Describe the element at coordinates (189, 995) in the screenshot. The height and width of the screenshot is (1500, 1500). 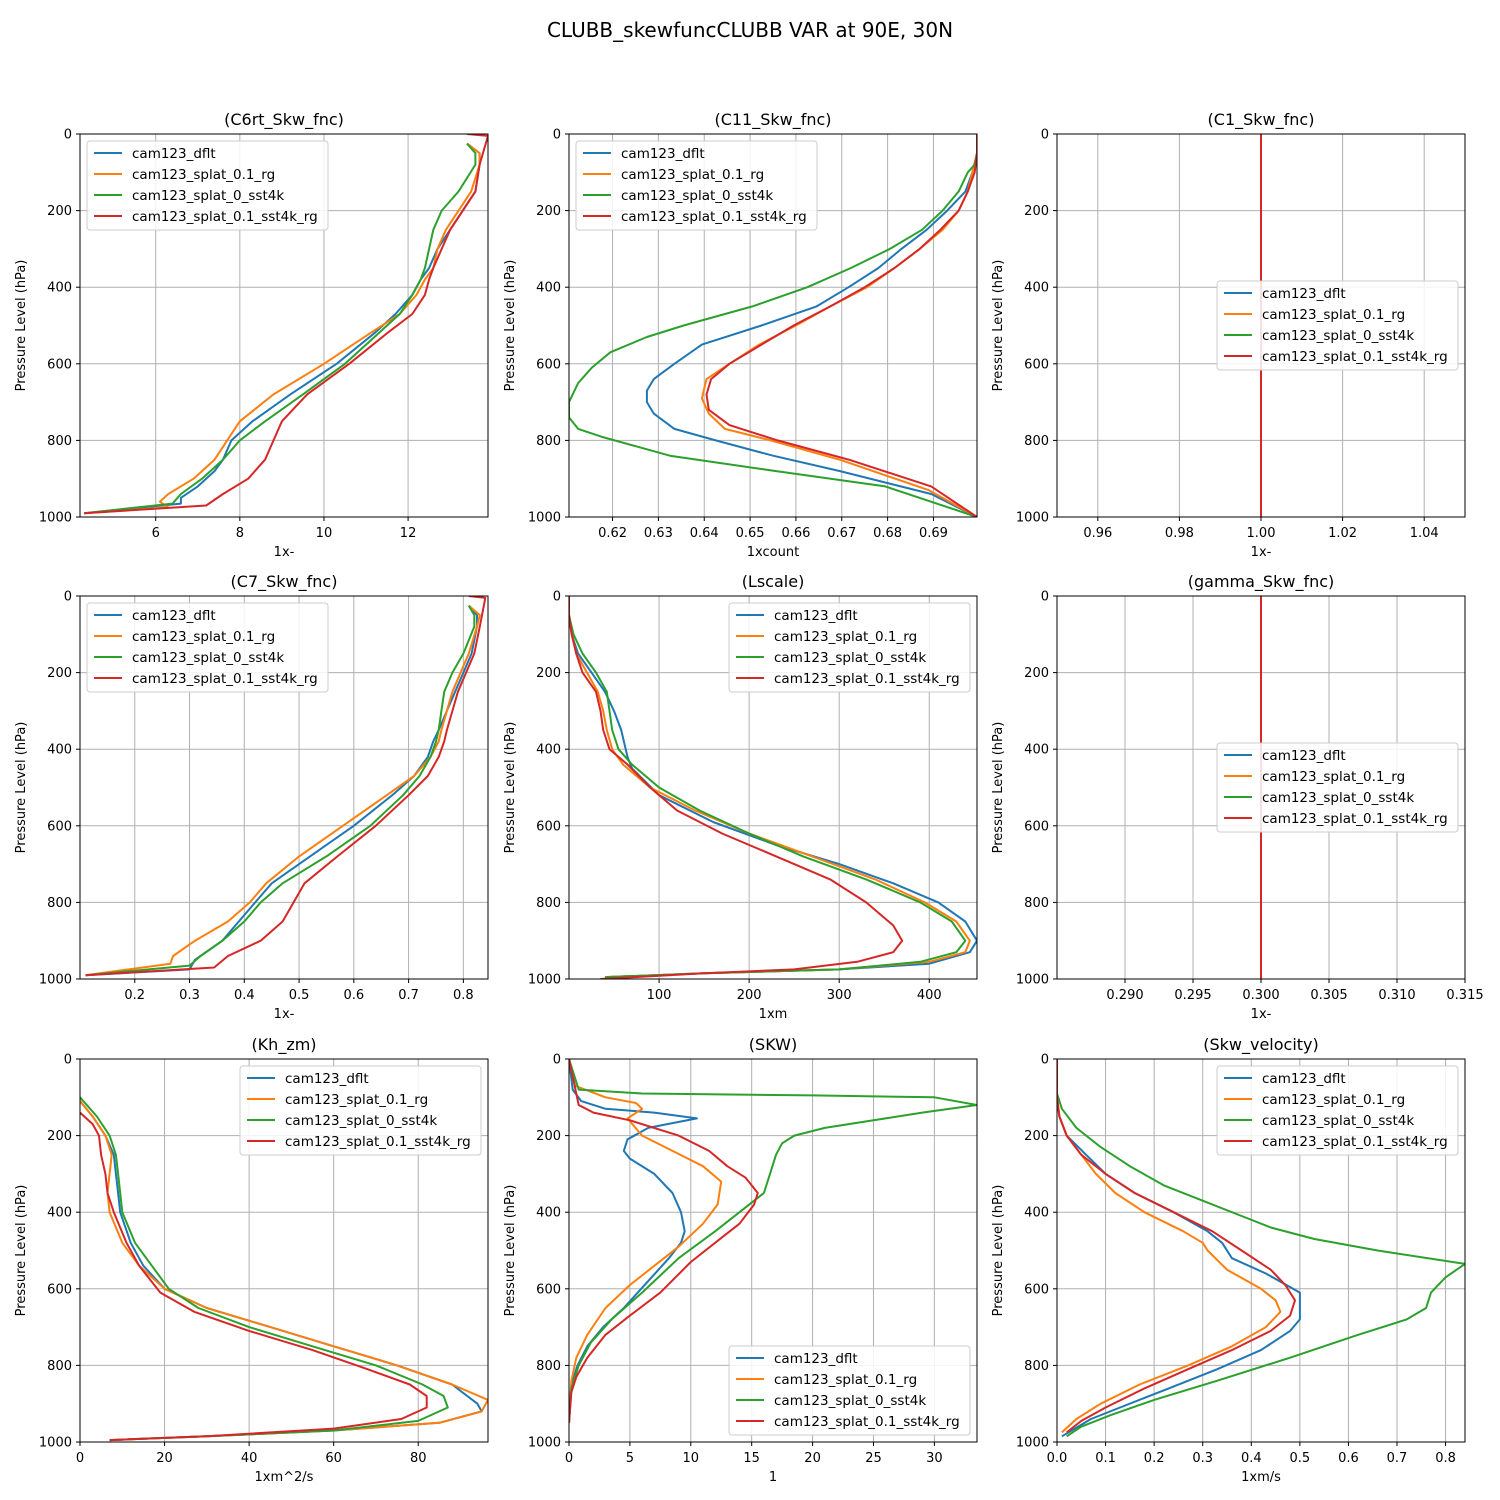
I see `x-tick-label: 0.3` at that location.